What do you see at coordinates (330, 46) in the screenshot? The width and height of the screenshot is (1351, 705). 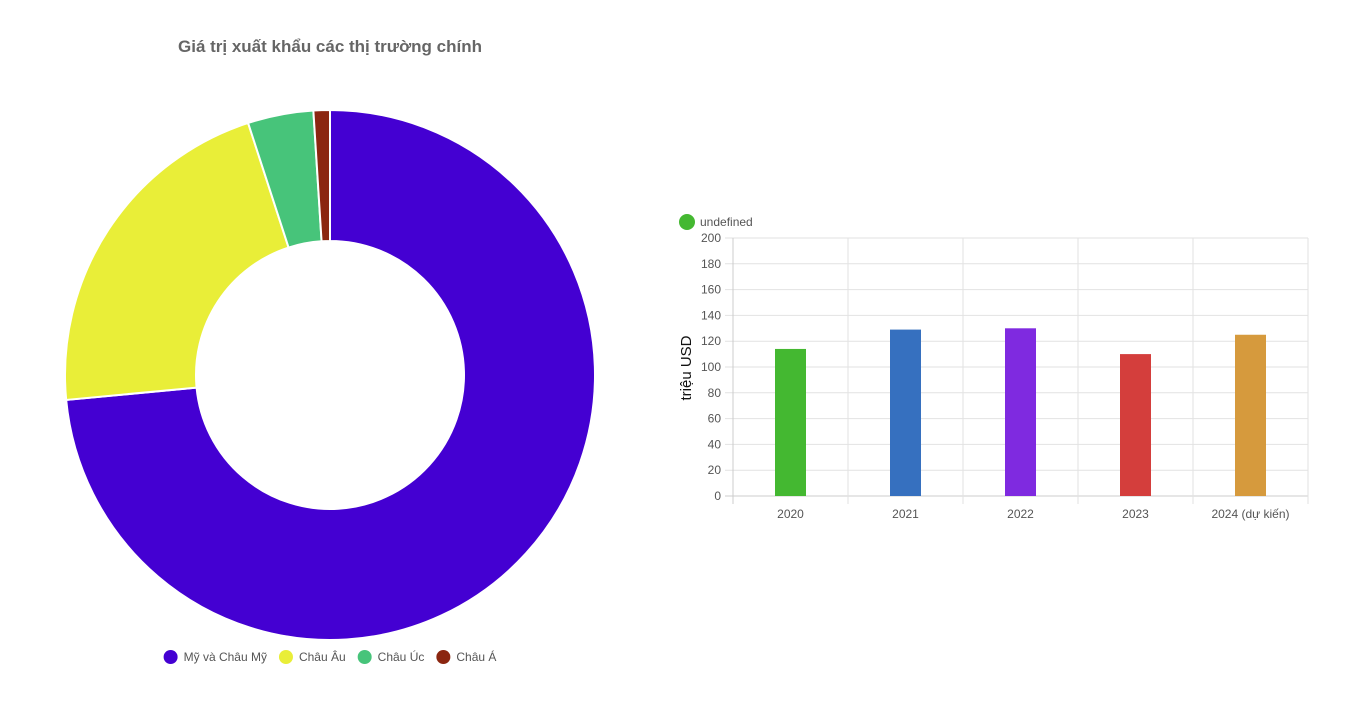 I see `donut-chart-title: Giá trị xuất khẩu các thị trường chính` at bounding box center [330, 46].